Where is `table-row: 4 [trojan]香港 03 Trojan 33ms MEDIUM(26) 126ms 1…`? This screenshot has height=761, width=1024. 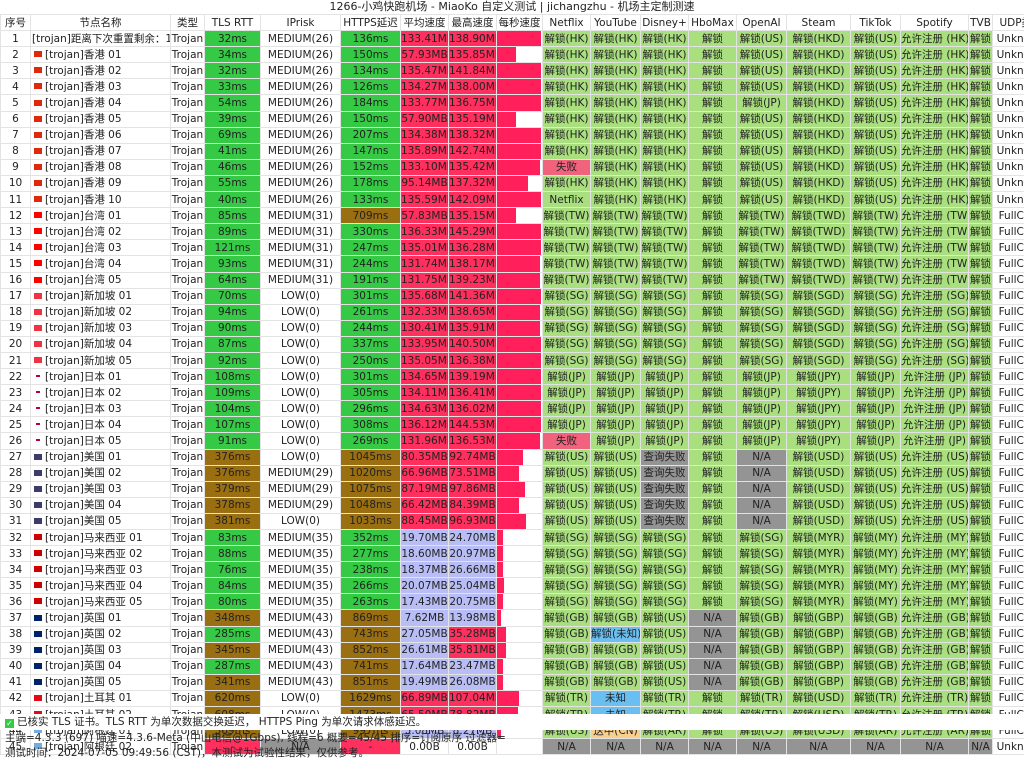
table-row: 4 [trojan]香港 03 Trojan 33ms MEDIUM(26) 126ms 1… is located at coordinates (512, 87).